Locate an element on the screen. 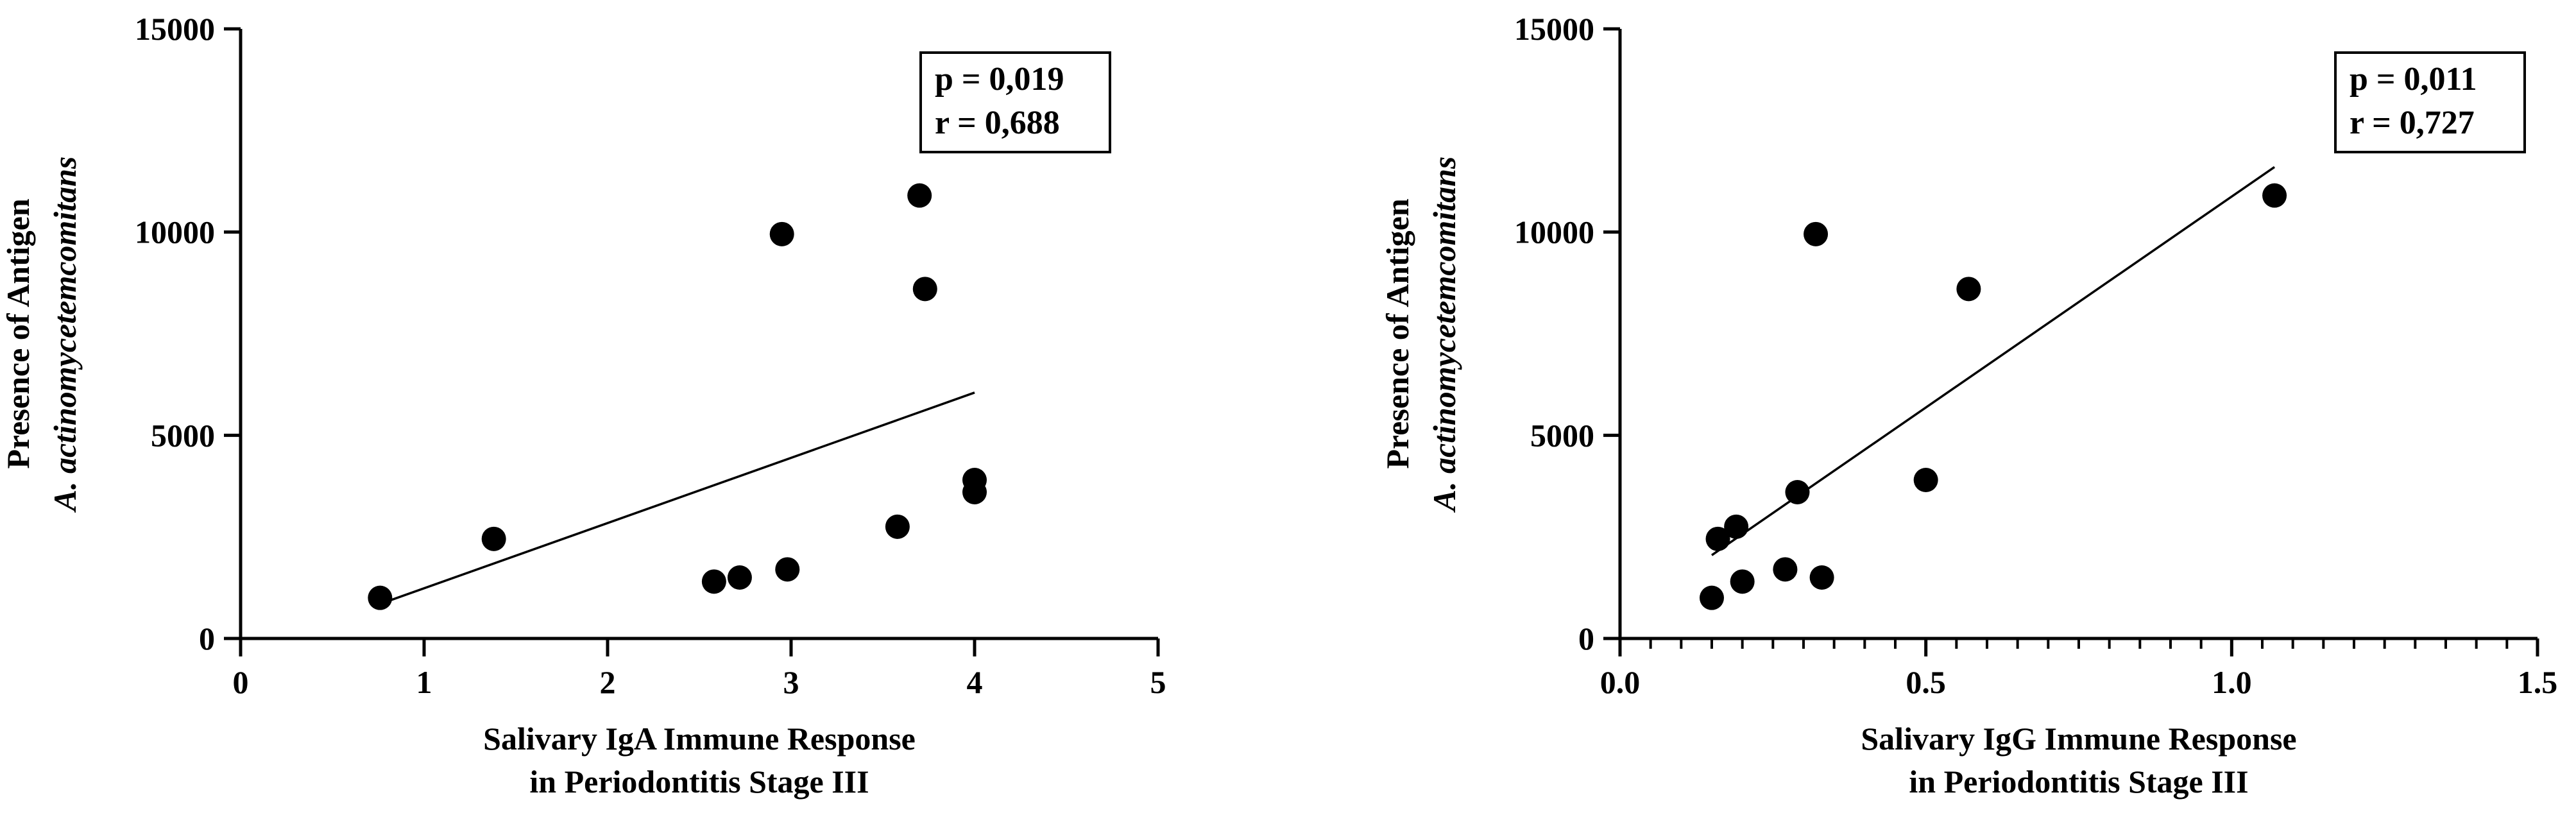 This screenshot has height=822, width=2576. x-tick-label: 3 is located at coordinates (791, 682).